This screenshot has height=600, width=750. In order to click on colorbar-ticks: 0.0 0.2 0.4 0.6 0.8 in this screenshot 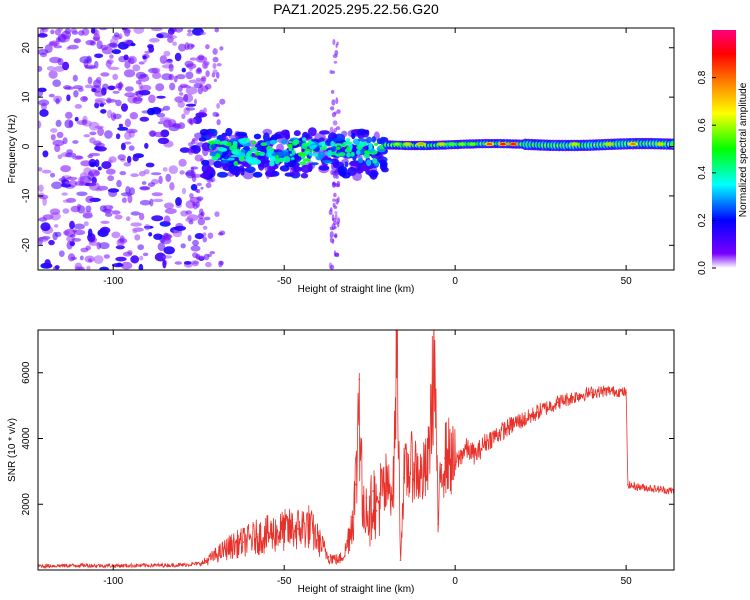, I will do `click(706, 172)`.